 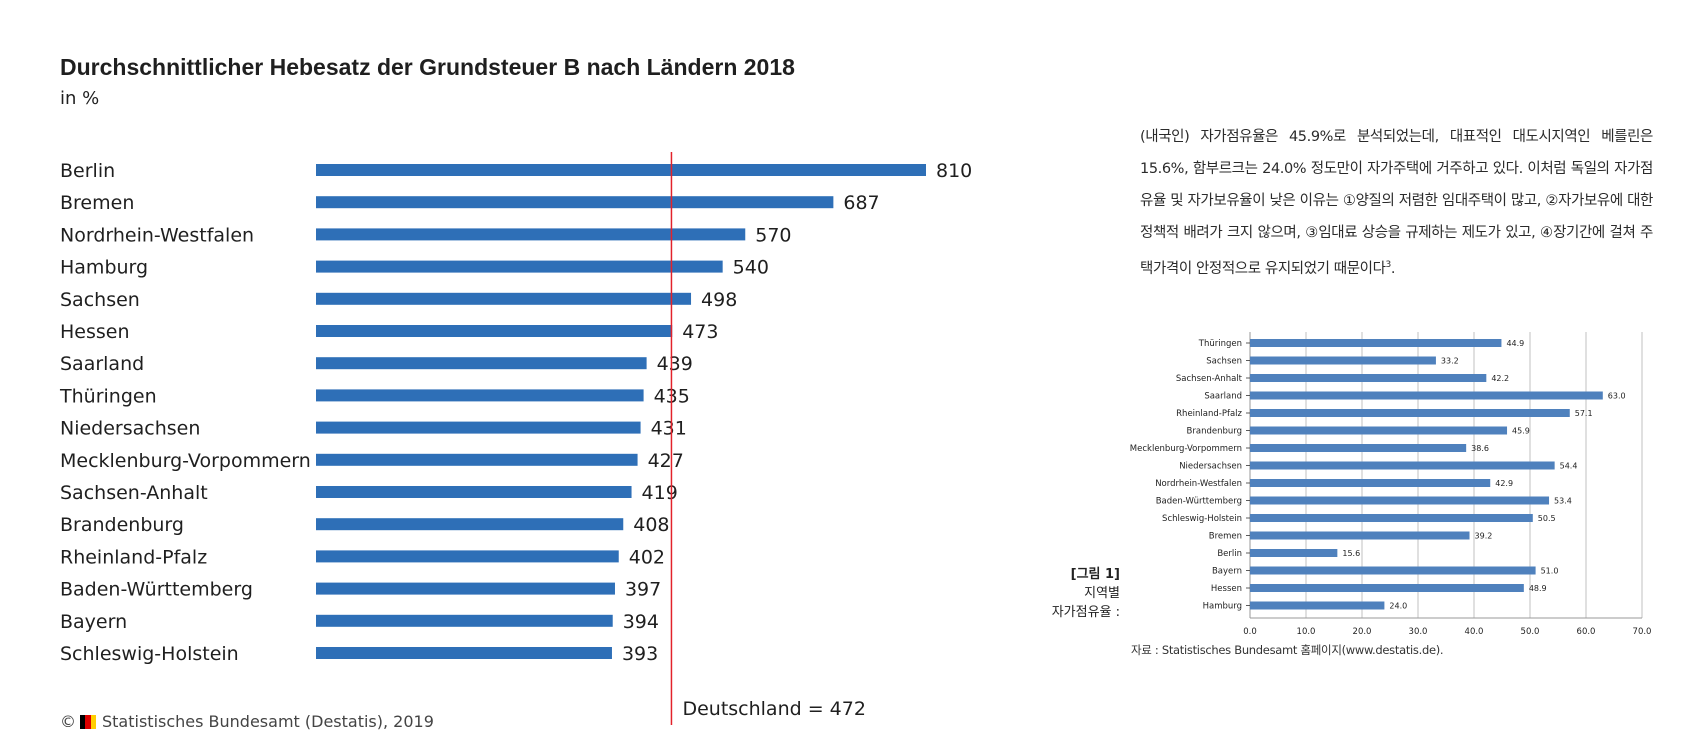 I want to click on value-label: 45.9, so click(x=1521, y=431).